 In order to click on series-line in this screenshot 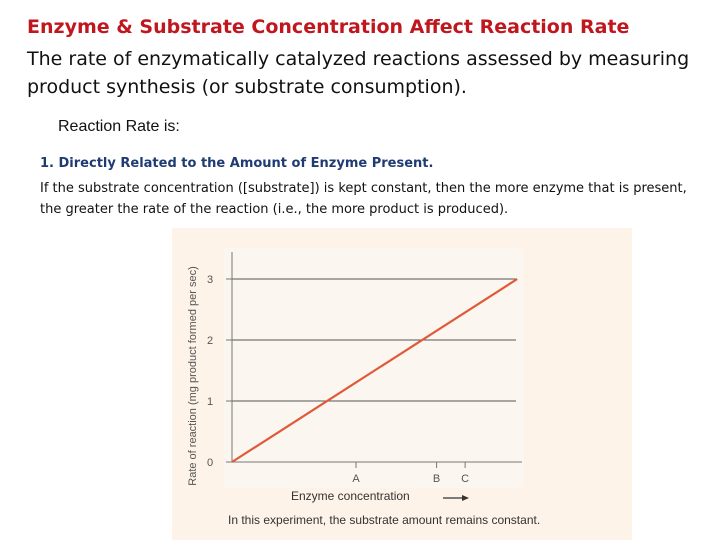, I will do `click(374, 370)`.